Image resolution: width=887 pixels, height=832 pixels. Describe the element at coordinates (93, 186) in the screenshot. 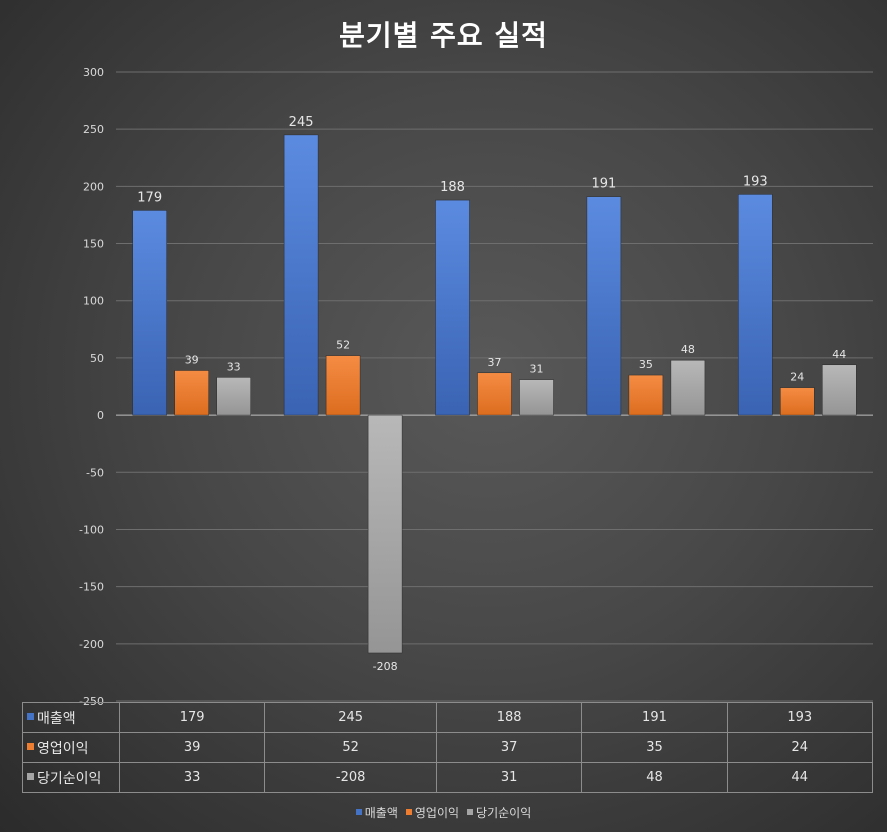

I see `y-tick-label: 200` at that location.